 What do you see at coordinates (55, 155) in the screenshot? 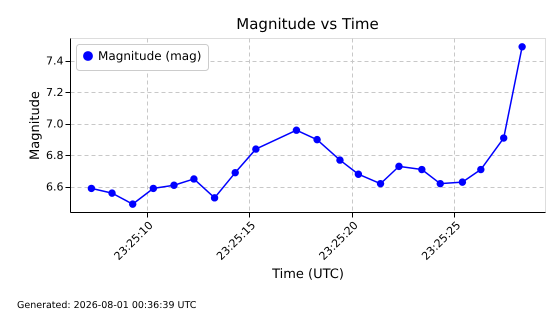
I see `y-tick-label: 6.8` at bounding box center [55, 155].